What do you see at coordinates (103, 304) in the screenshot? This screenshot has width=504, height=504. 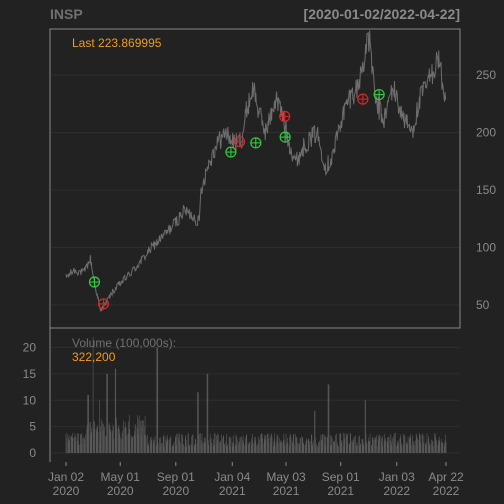 I see `sell-signal` at bounding box center [103, 304].